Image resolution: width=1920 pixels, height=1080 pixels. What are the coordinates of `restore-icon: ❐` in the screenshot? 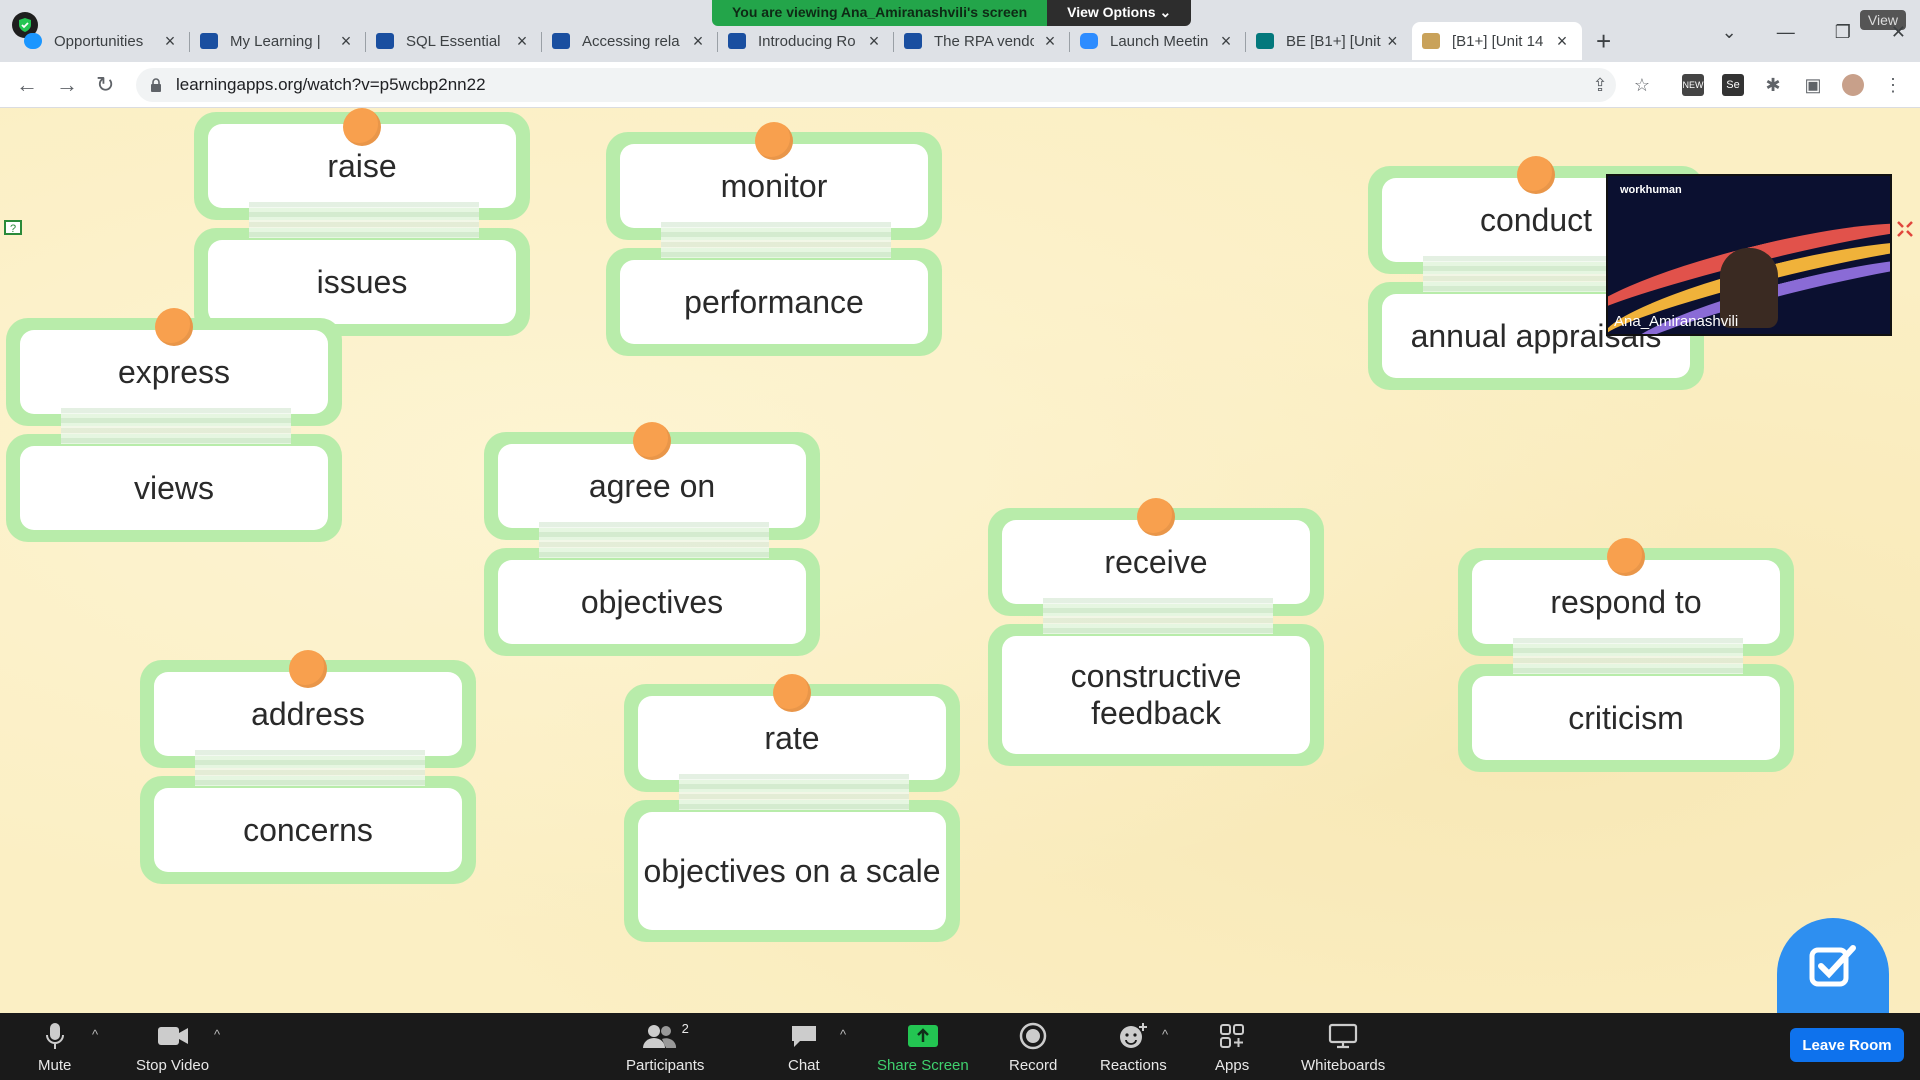 It's located at (1842, 32).